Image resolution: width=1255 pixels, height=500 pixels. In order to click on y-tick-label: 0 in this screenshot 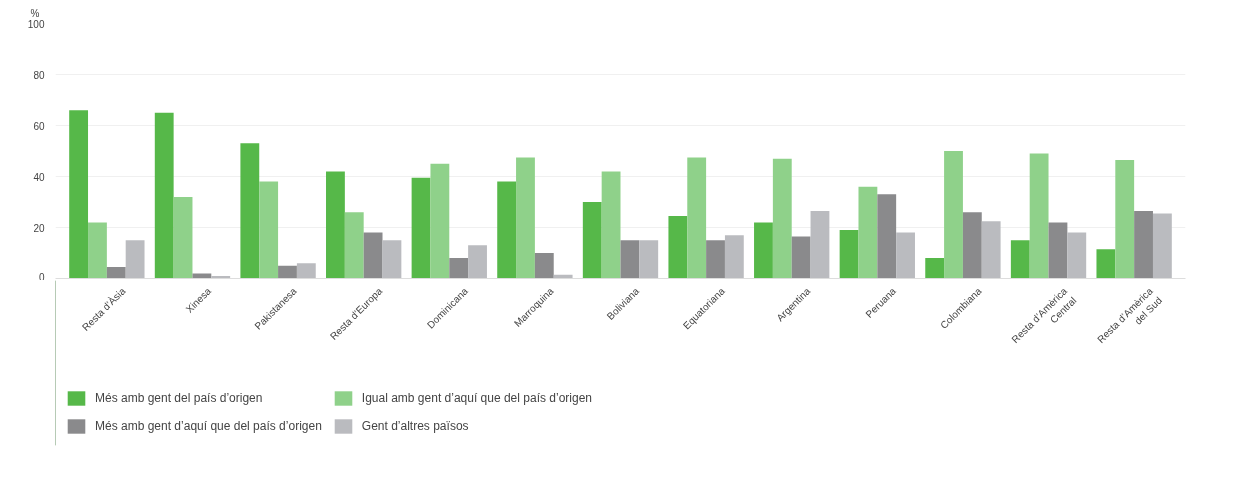, I will do `click(41, 277)`.